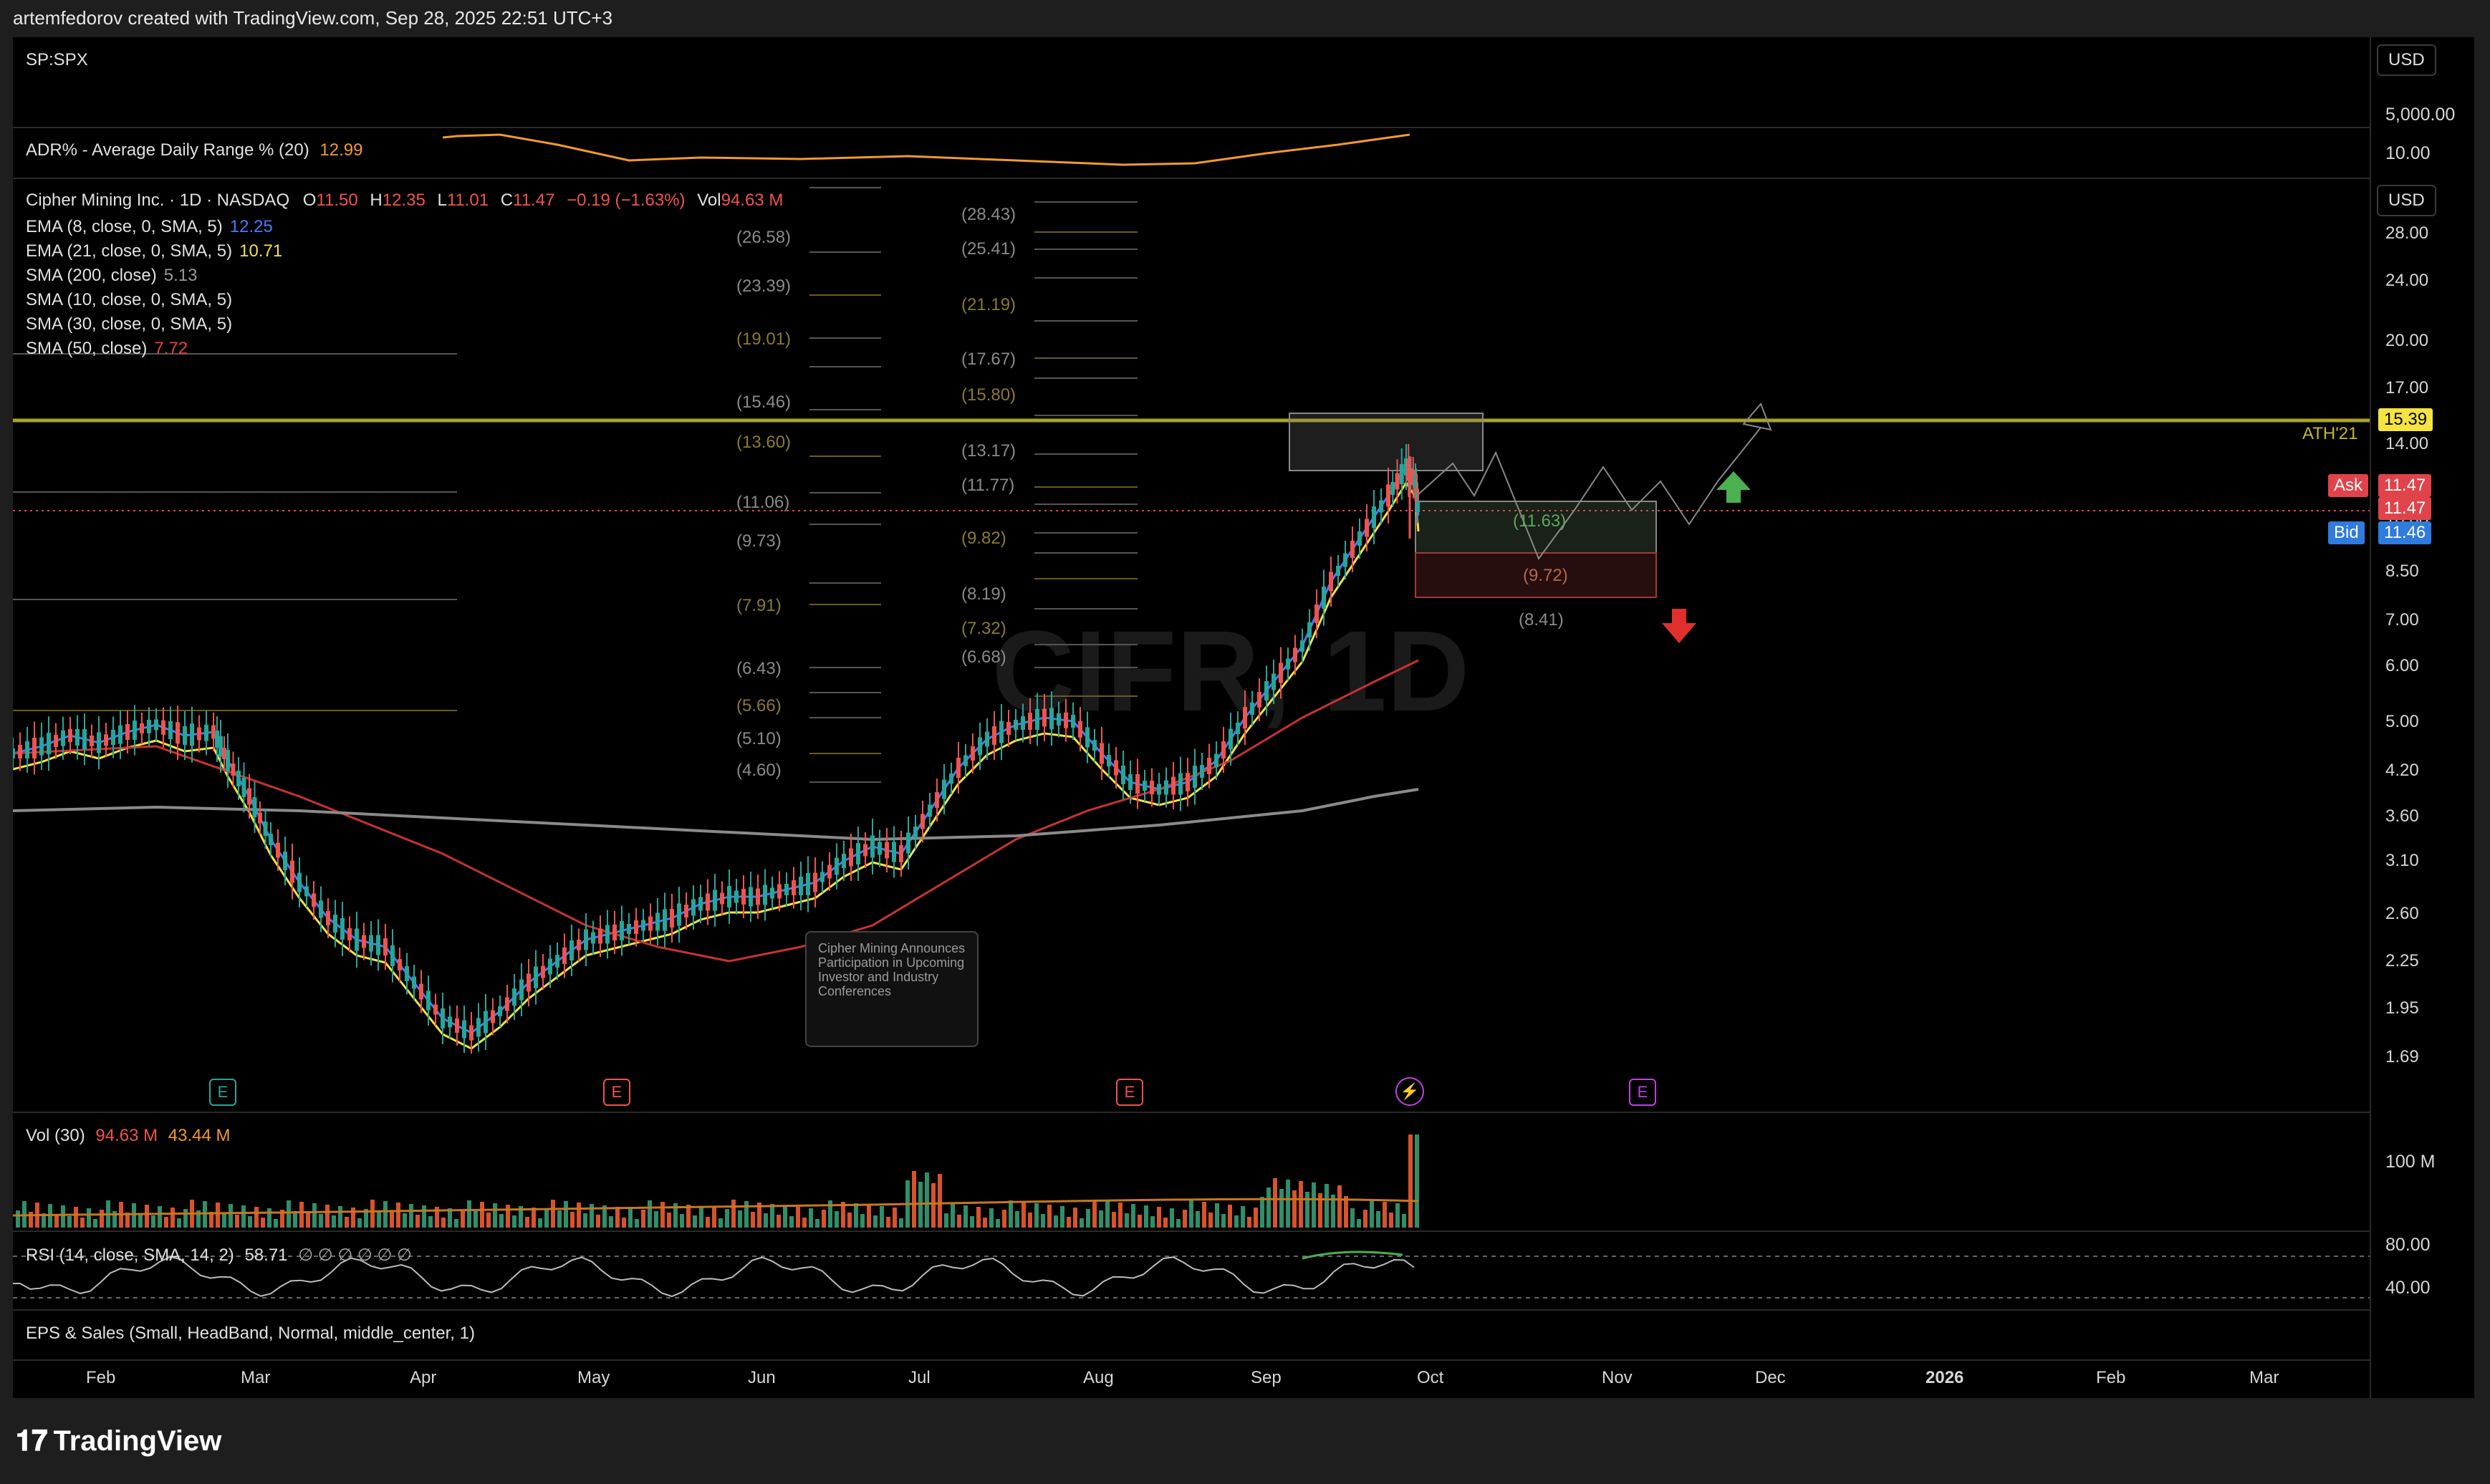 This screenshot has width=2490, height=1484. Describe the element at coordinates (2407, 233) in the screenshot. I see `price-tick: 28.00` at that location.